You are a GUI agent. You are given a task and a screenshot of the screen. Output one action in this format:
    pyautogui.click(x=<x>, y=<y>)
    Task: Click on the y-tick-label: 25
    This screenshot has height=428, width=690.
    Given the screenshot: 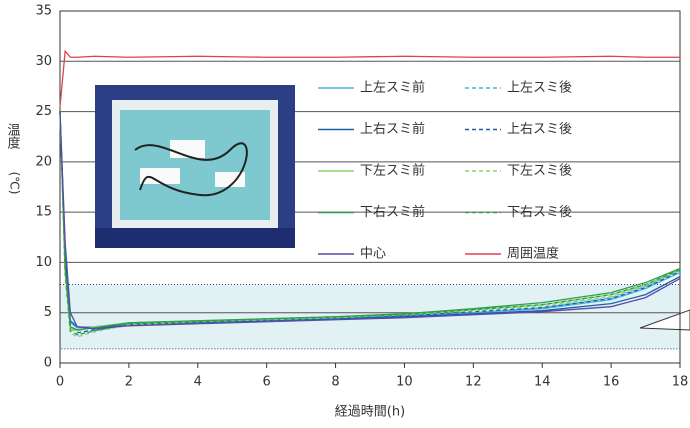 What is the action you would take?
    pyautogui.click(x=43, y=111)
    